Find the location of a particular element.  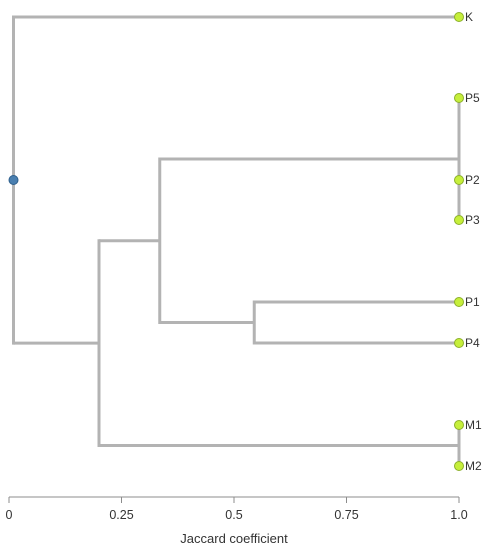

x-tick-label-0: 0 is located at coordinates (9, 515).